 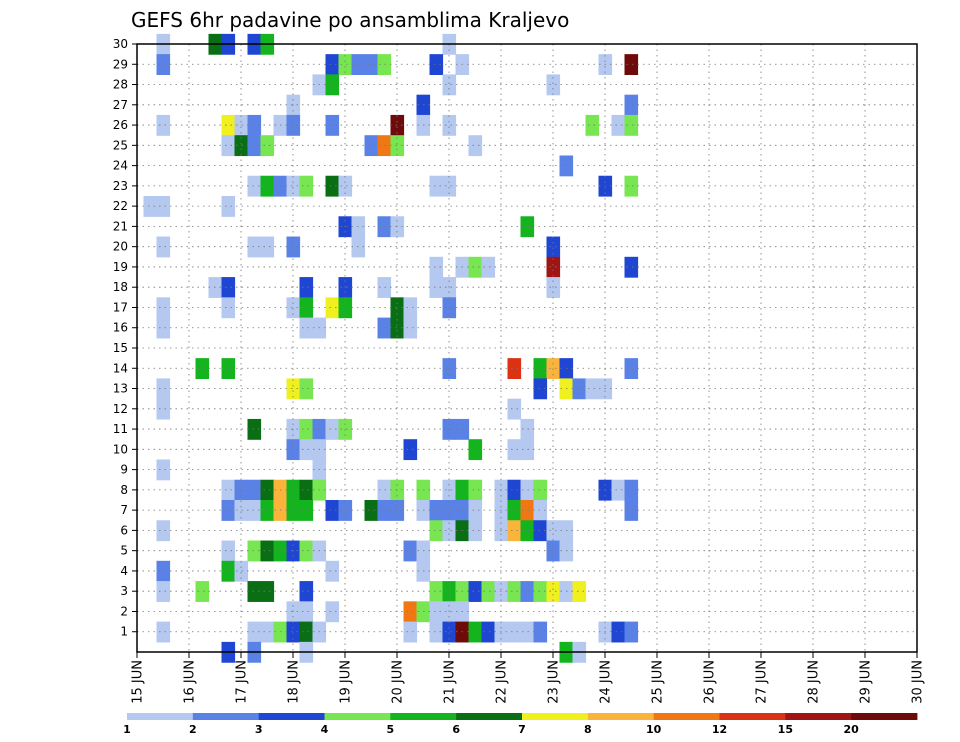 I want to click on y-tick-label: 9, so click(x=124, y=470).